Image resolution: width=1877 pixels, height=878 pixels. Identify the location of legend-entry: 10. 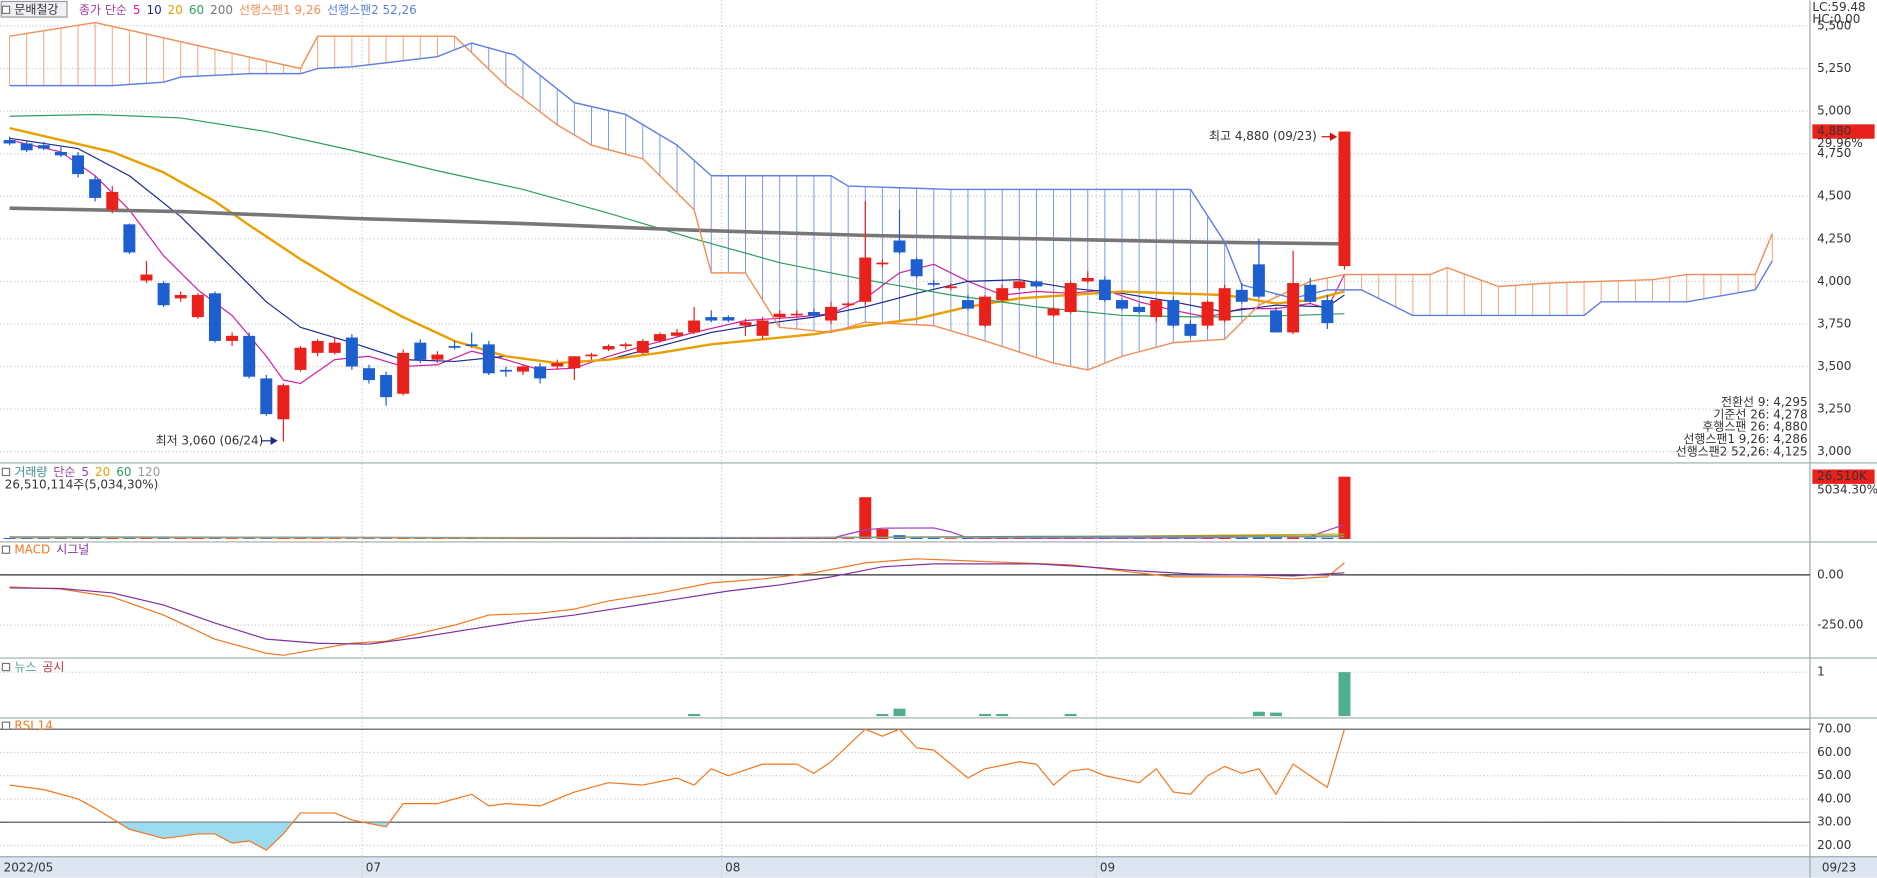
(153, 9).